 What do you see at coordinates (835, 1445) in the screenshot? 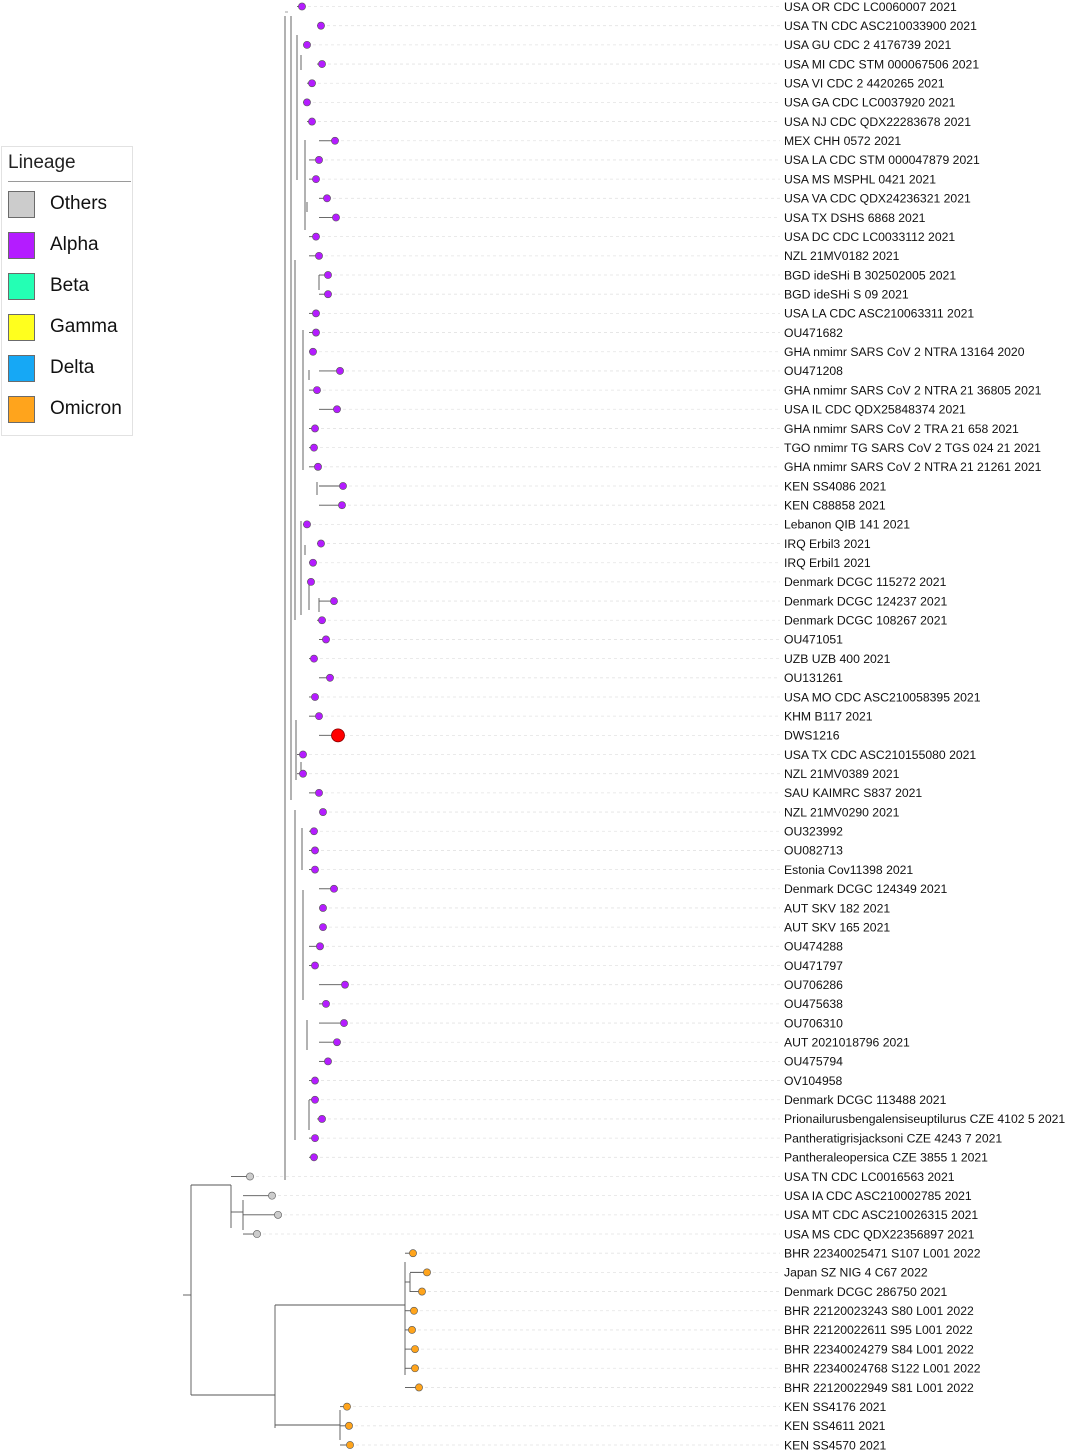
I see `tip-label: KEN SS4570 2021` at bounding box center [835, 1445].